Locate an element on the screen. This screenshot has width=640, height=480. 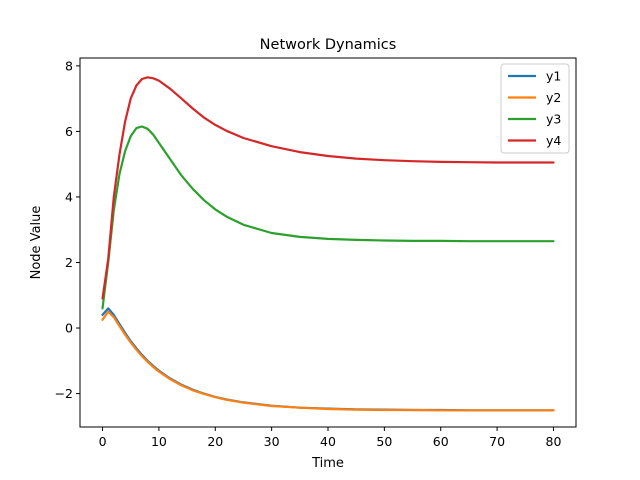
x-tick-label: 80 is located at coordinates (554, 441).